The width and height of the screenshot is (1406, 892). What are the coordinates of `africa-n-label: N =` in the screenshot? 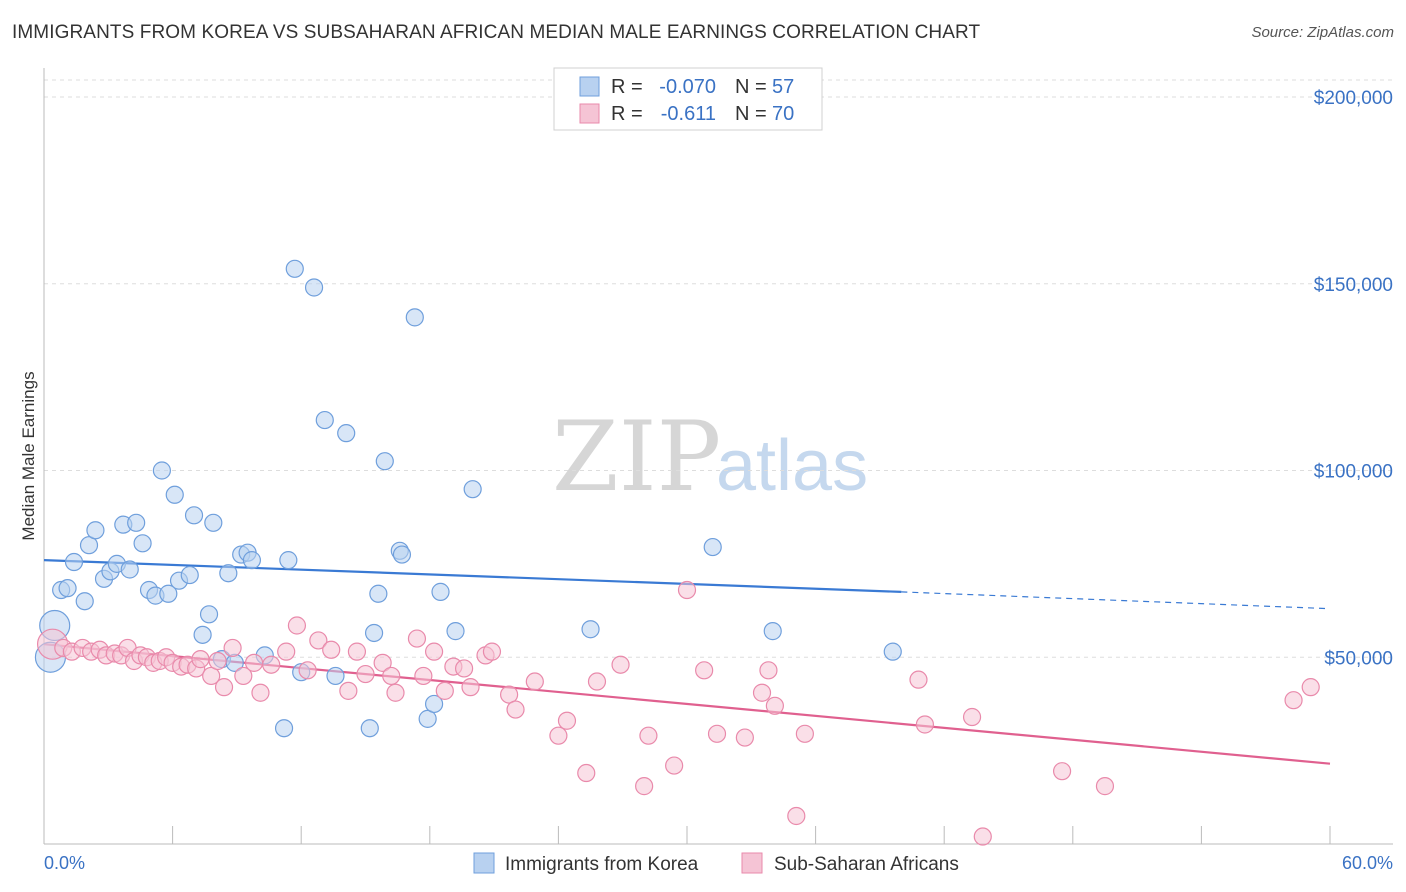 It's located at (751, 114).